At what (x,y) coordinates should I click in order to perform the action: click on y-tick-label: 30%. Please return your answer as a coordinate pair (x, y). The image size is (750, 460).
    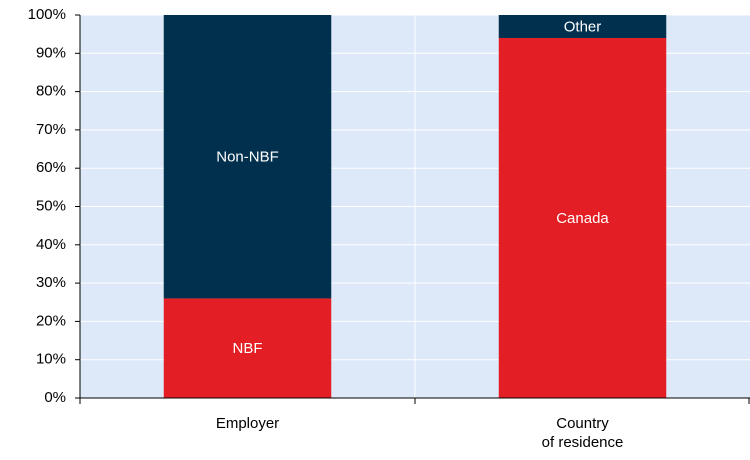
    Looking at the image, I should click on (51, 282).